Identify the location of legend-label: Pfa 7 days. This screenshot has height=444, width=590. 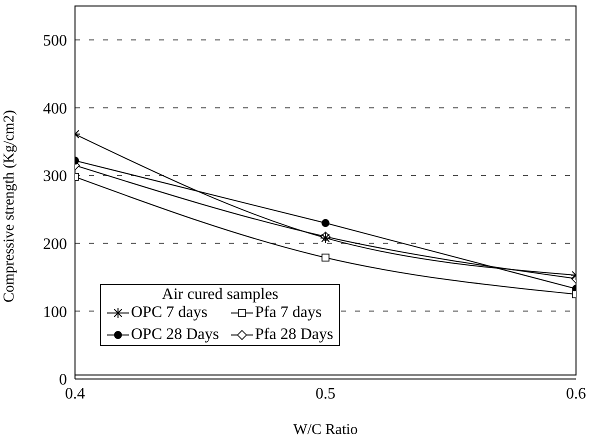
(288, 313).